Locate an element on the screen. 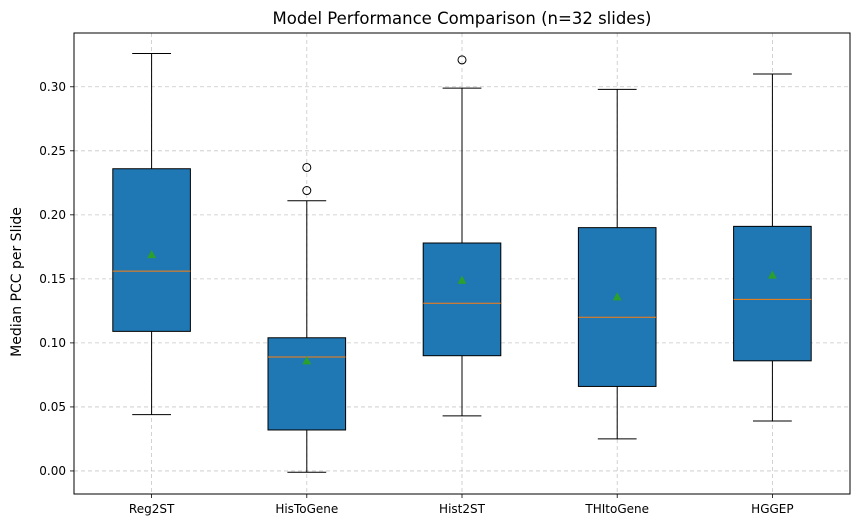 The image size is (859, 529). y-axis-label: Median PCC per Slide is located at coordinates (17, 282).